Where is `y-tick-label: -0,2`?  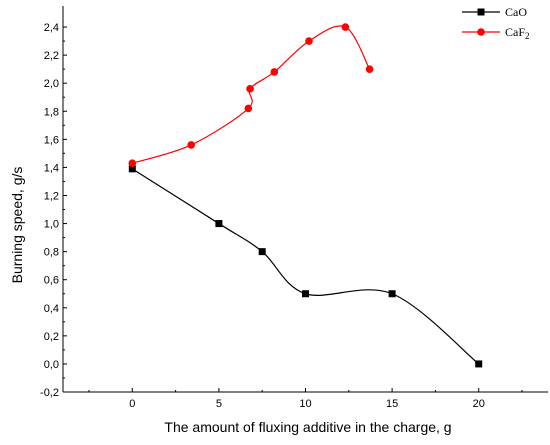 y-tick-label: -0,2 is located at coordinates (49, 393).